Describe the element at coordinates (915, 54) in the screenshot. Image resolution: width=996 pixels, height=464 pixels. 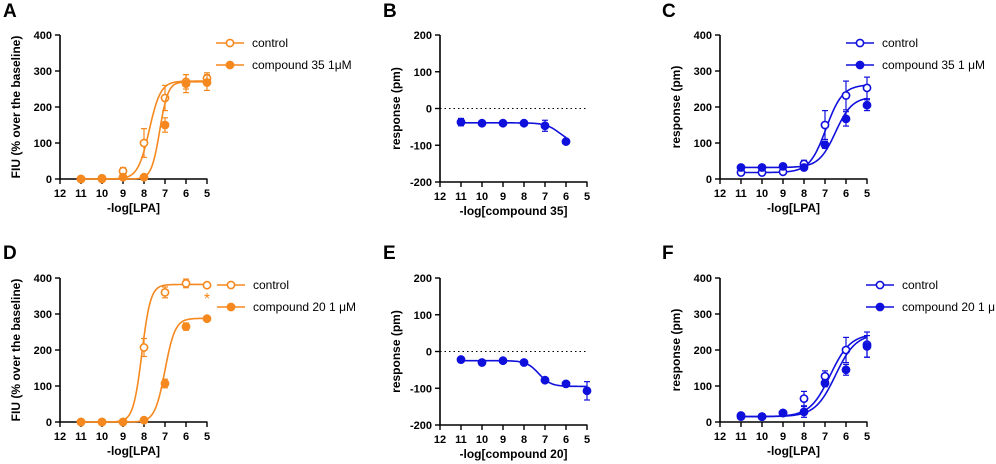
I see `legend: control compound 35 1 μM` at that location.